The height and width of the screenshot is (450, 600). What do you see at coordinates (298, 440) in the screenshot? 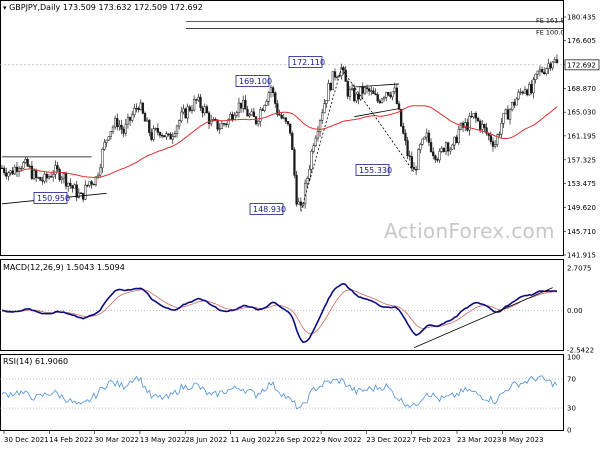
I see `date-tick-label: 26 Sep 2022` at bounding box center [298, 440].